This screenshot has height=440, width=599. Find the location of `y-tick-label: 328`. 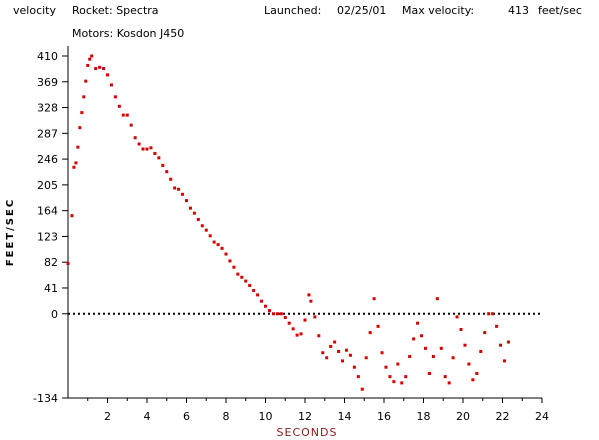

y-tick-label: 328 is located at coordinates (47, 108).